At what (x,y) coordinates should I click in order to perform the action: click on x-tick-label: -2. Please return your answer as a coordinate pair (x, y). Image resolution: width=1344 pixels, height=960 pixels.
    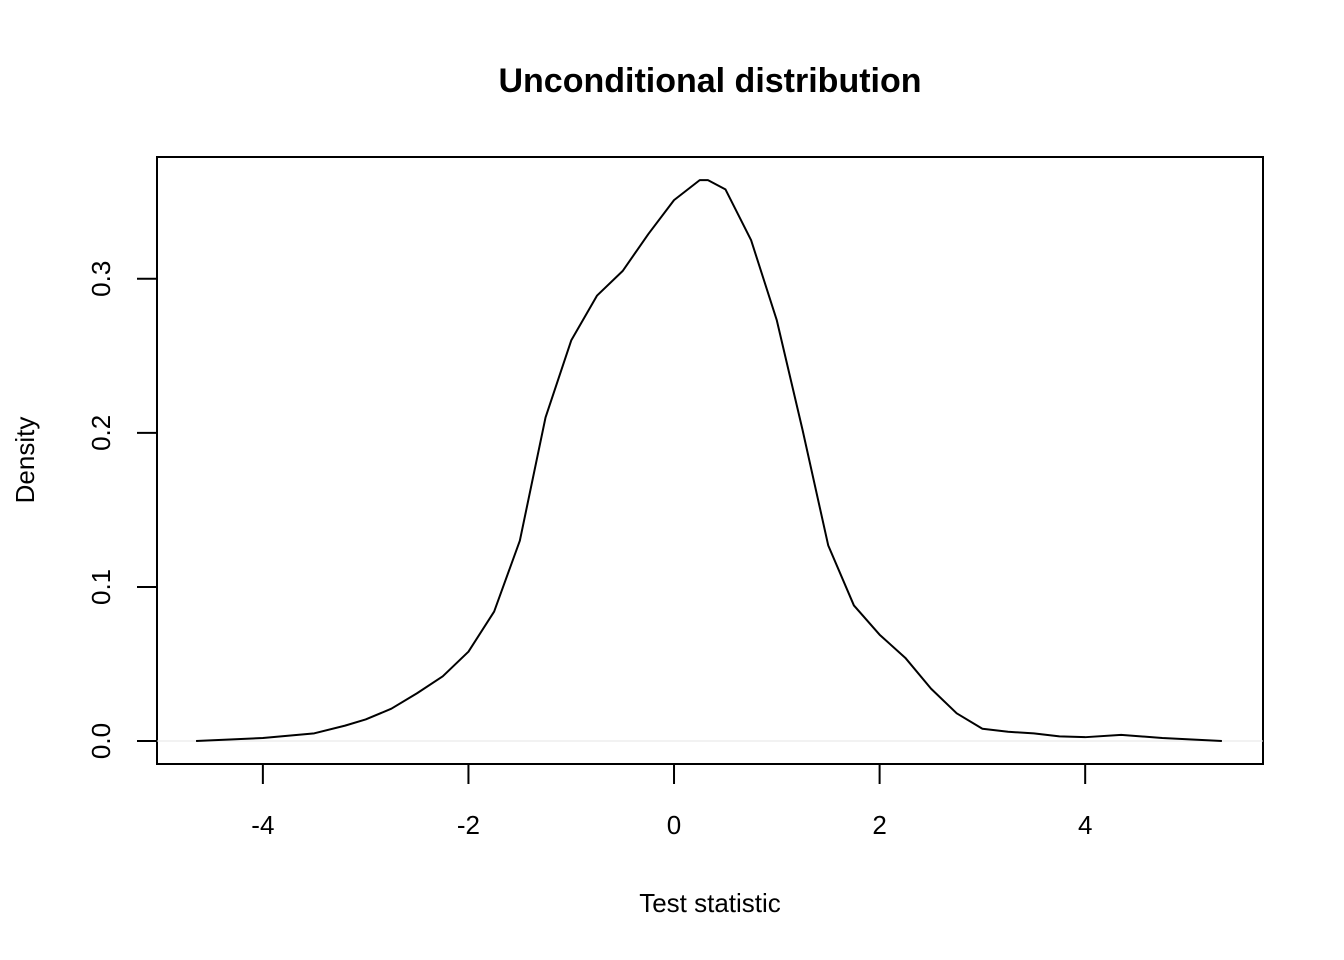
    Looking at the image, I should click on (468, 825).